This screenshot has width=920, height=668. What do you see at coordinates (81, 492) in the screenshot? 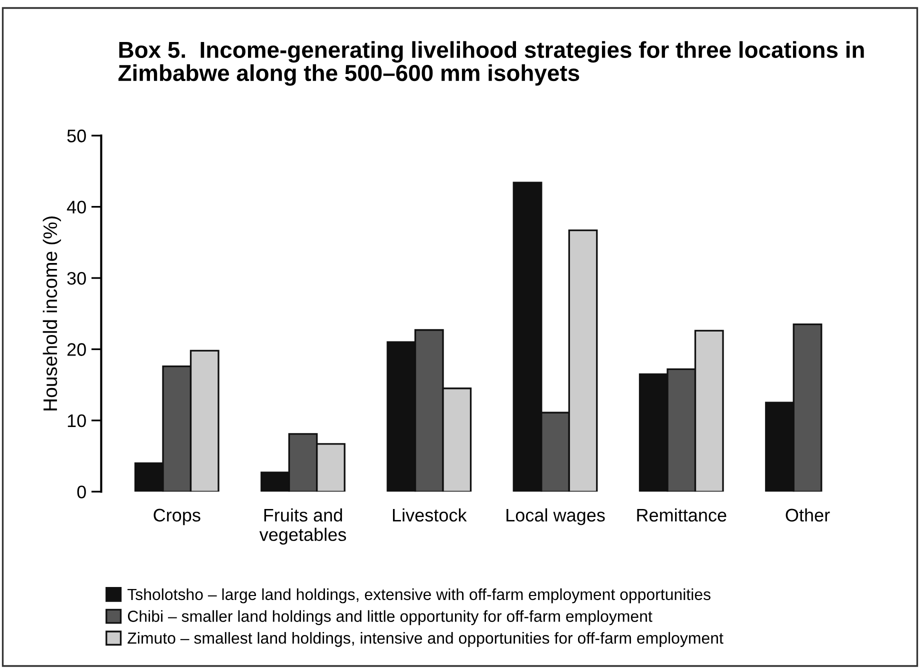
I see `y-tick-label: 0` at bounding box center [81, 492].